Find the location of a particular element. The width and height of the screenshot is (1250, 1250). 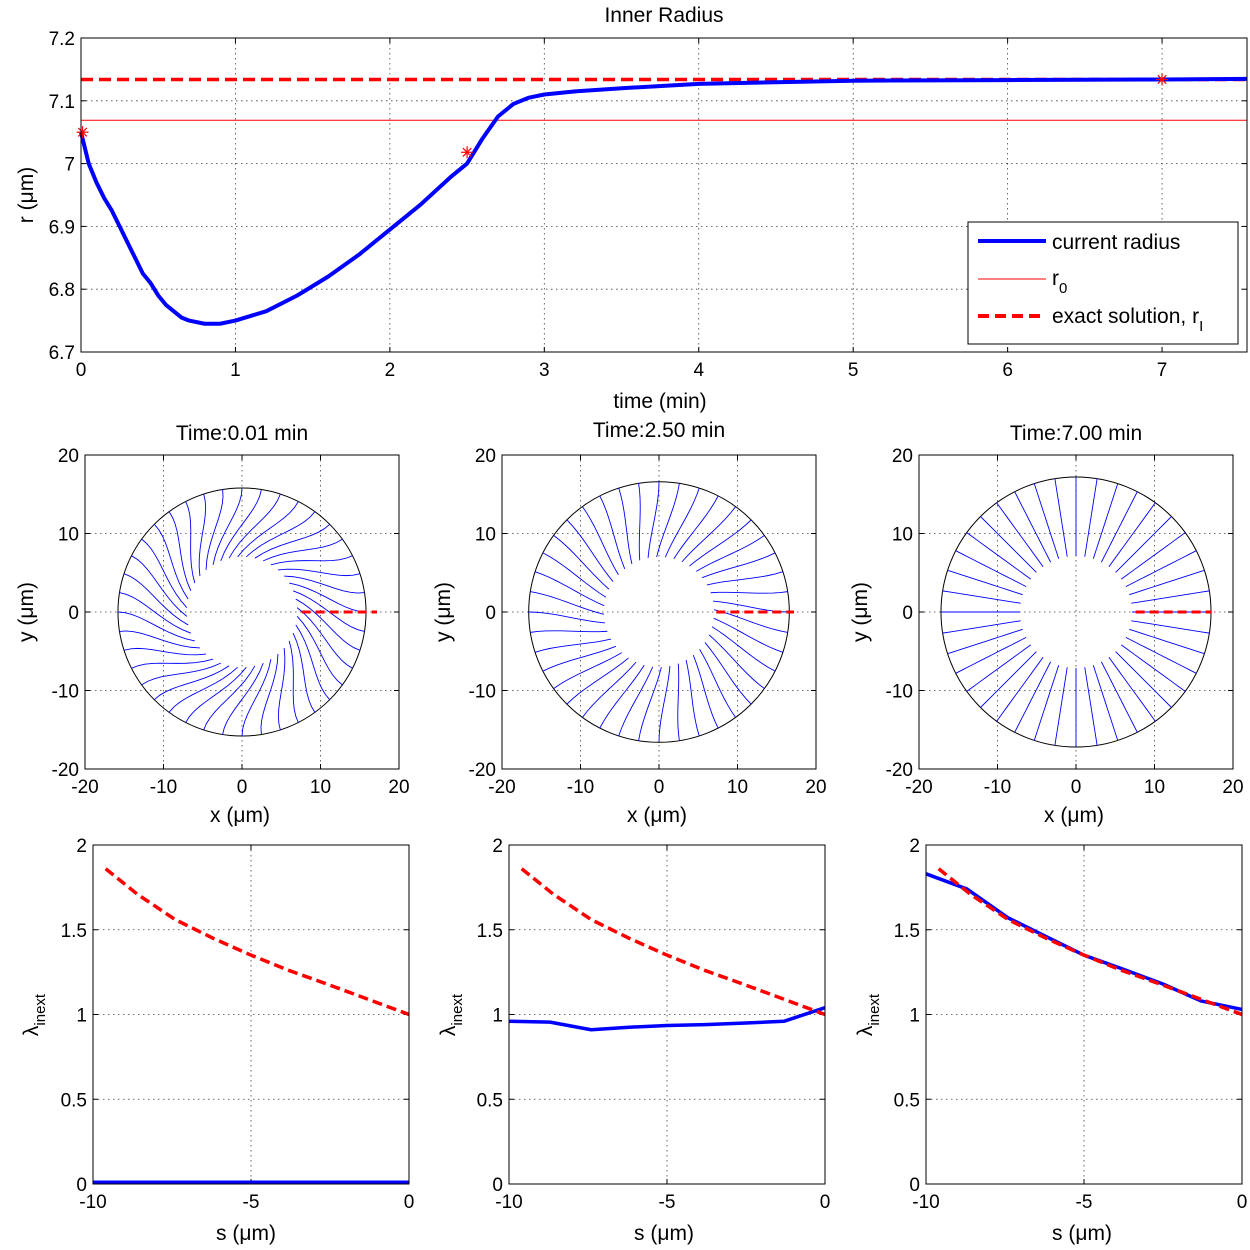

panel-lambda-2: -10 -5 0 0 0.5 1 1.5 2 s (μm) λinext is located at coordinates (633, 1040).